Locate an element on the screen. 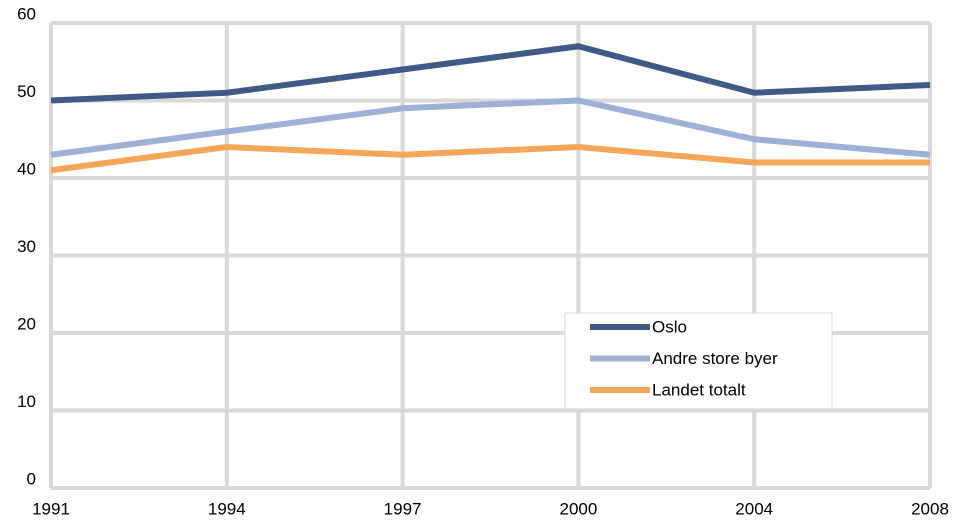  y-tick-label: 50 is located at coordinates (26, 91).